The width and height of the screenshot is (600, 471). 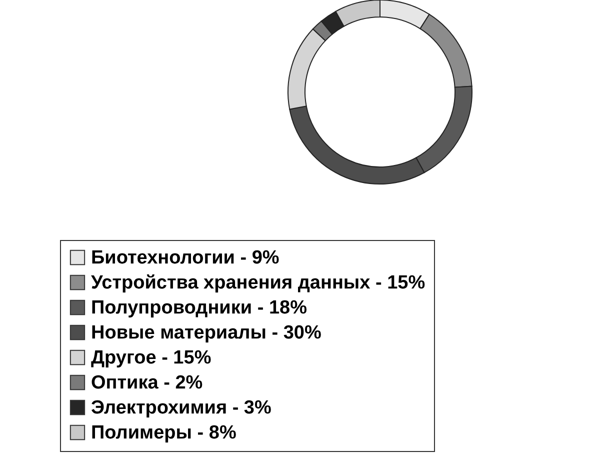 I want to click on legend-label: Новые материалы - 30%, so click(x=206, y=333).